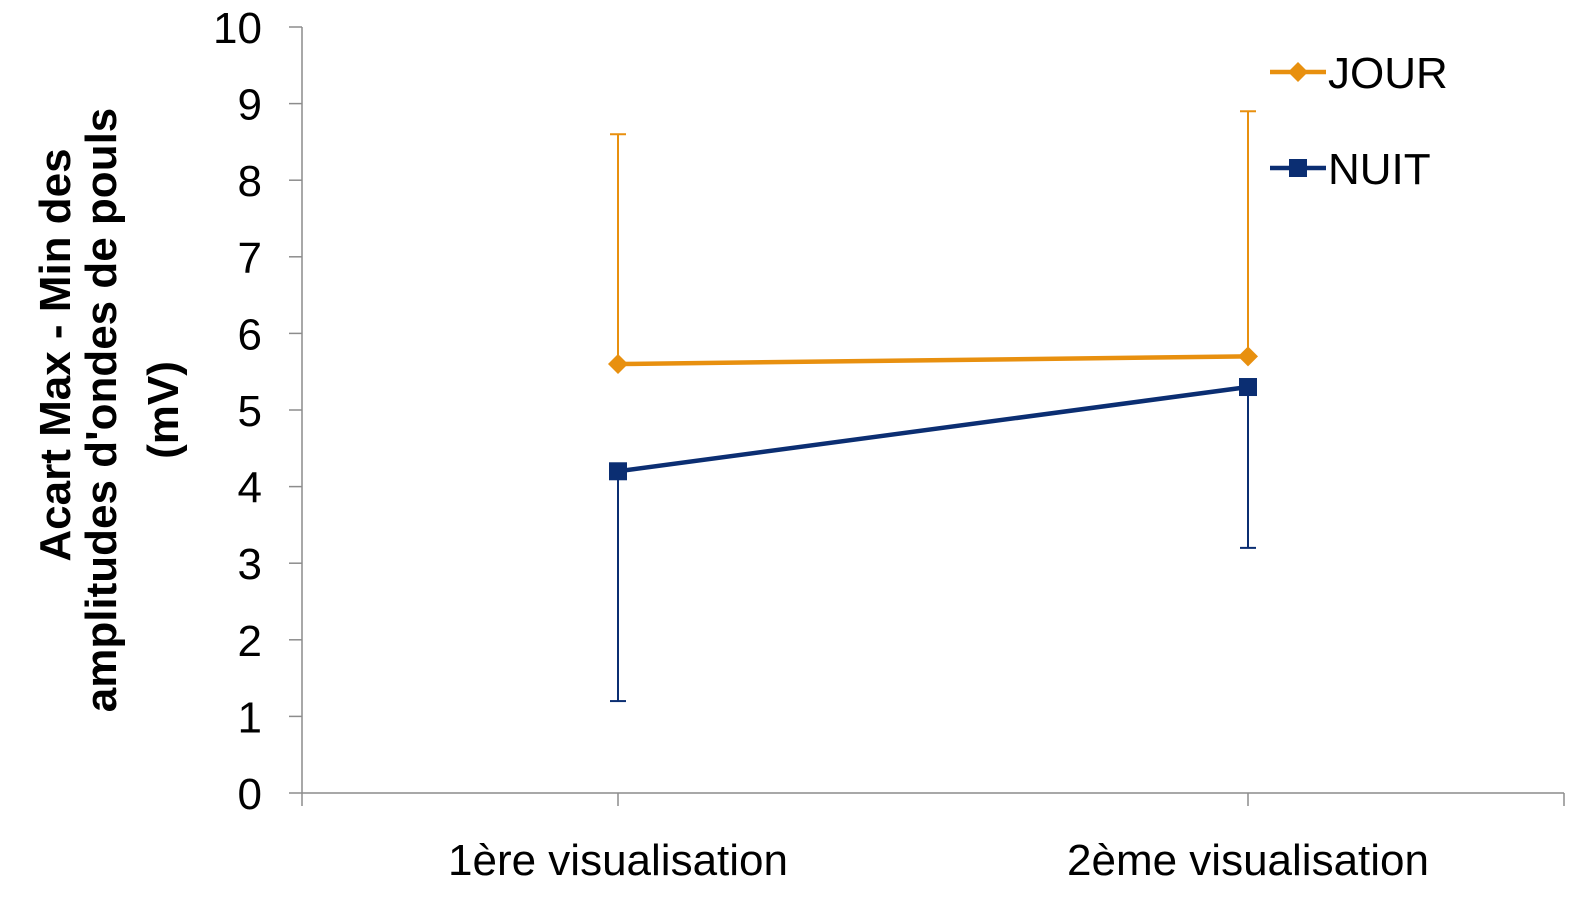  I want to click on y-tick-label: 6, so click(250, 334).